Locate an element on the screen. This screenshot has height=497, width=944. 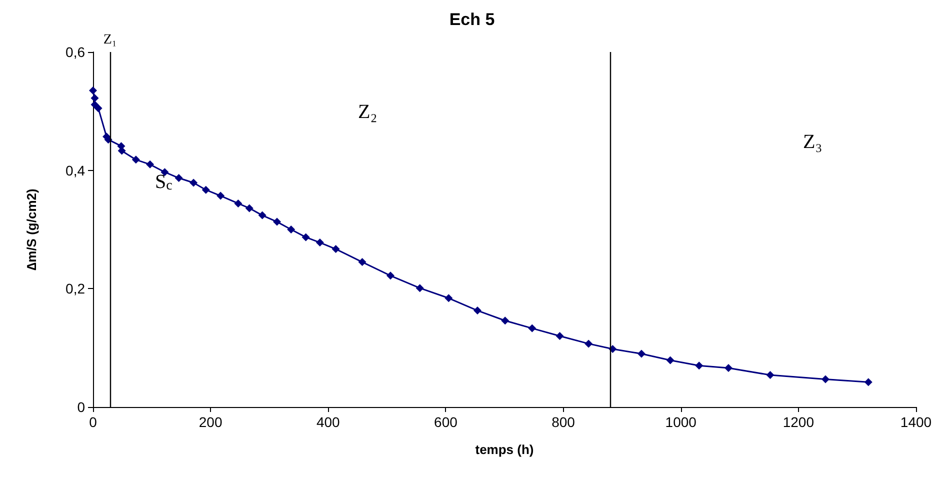
x-tick-label: 800 is located at coordinates (564, 422).